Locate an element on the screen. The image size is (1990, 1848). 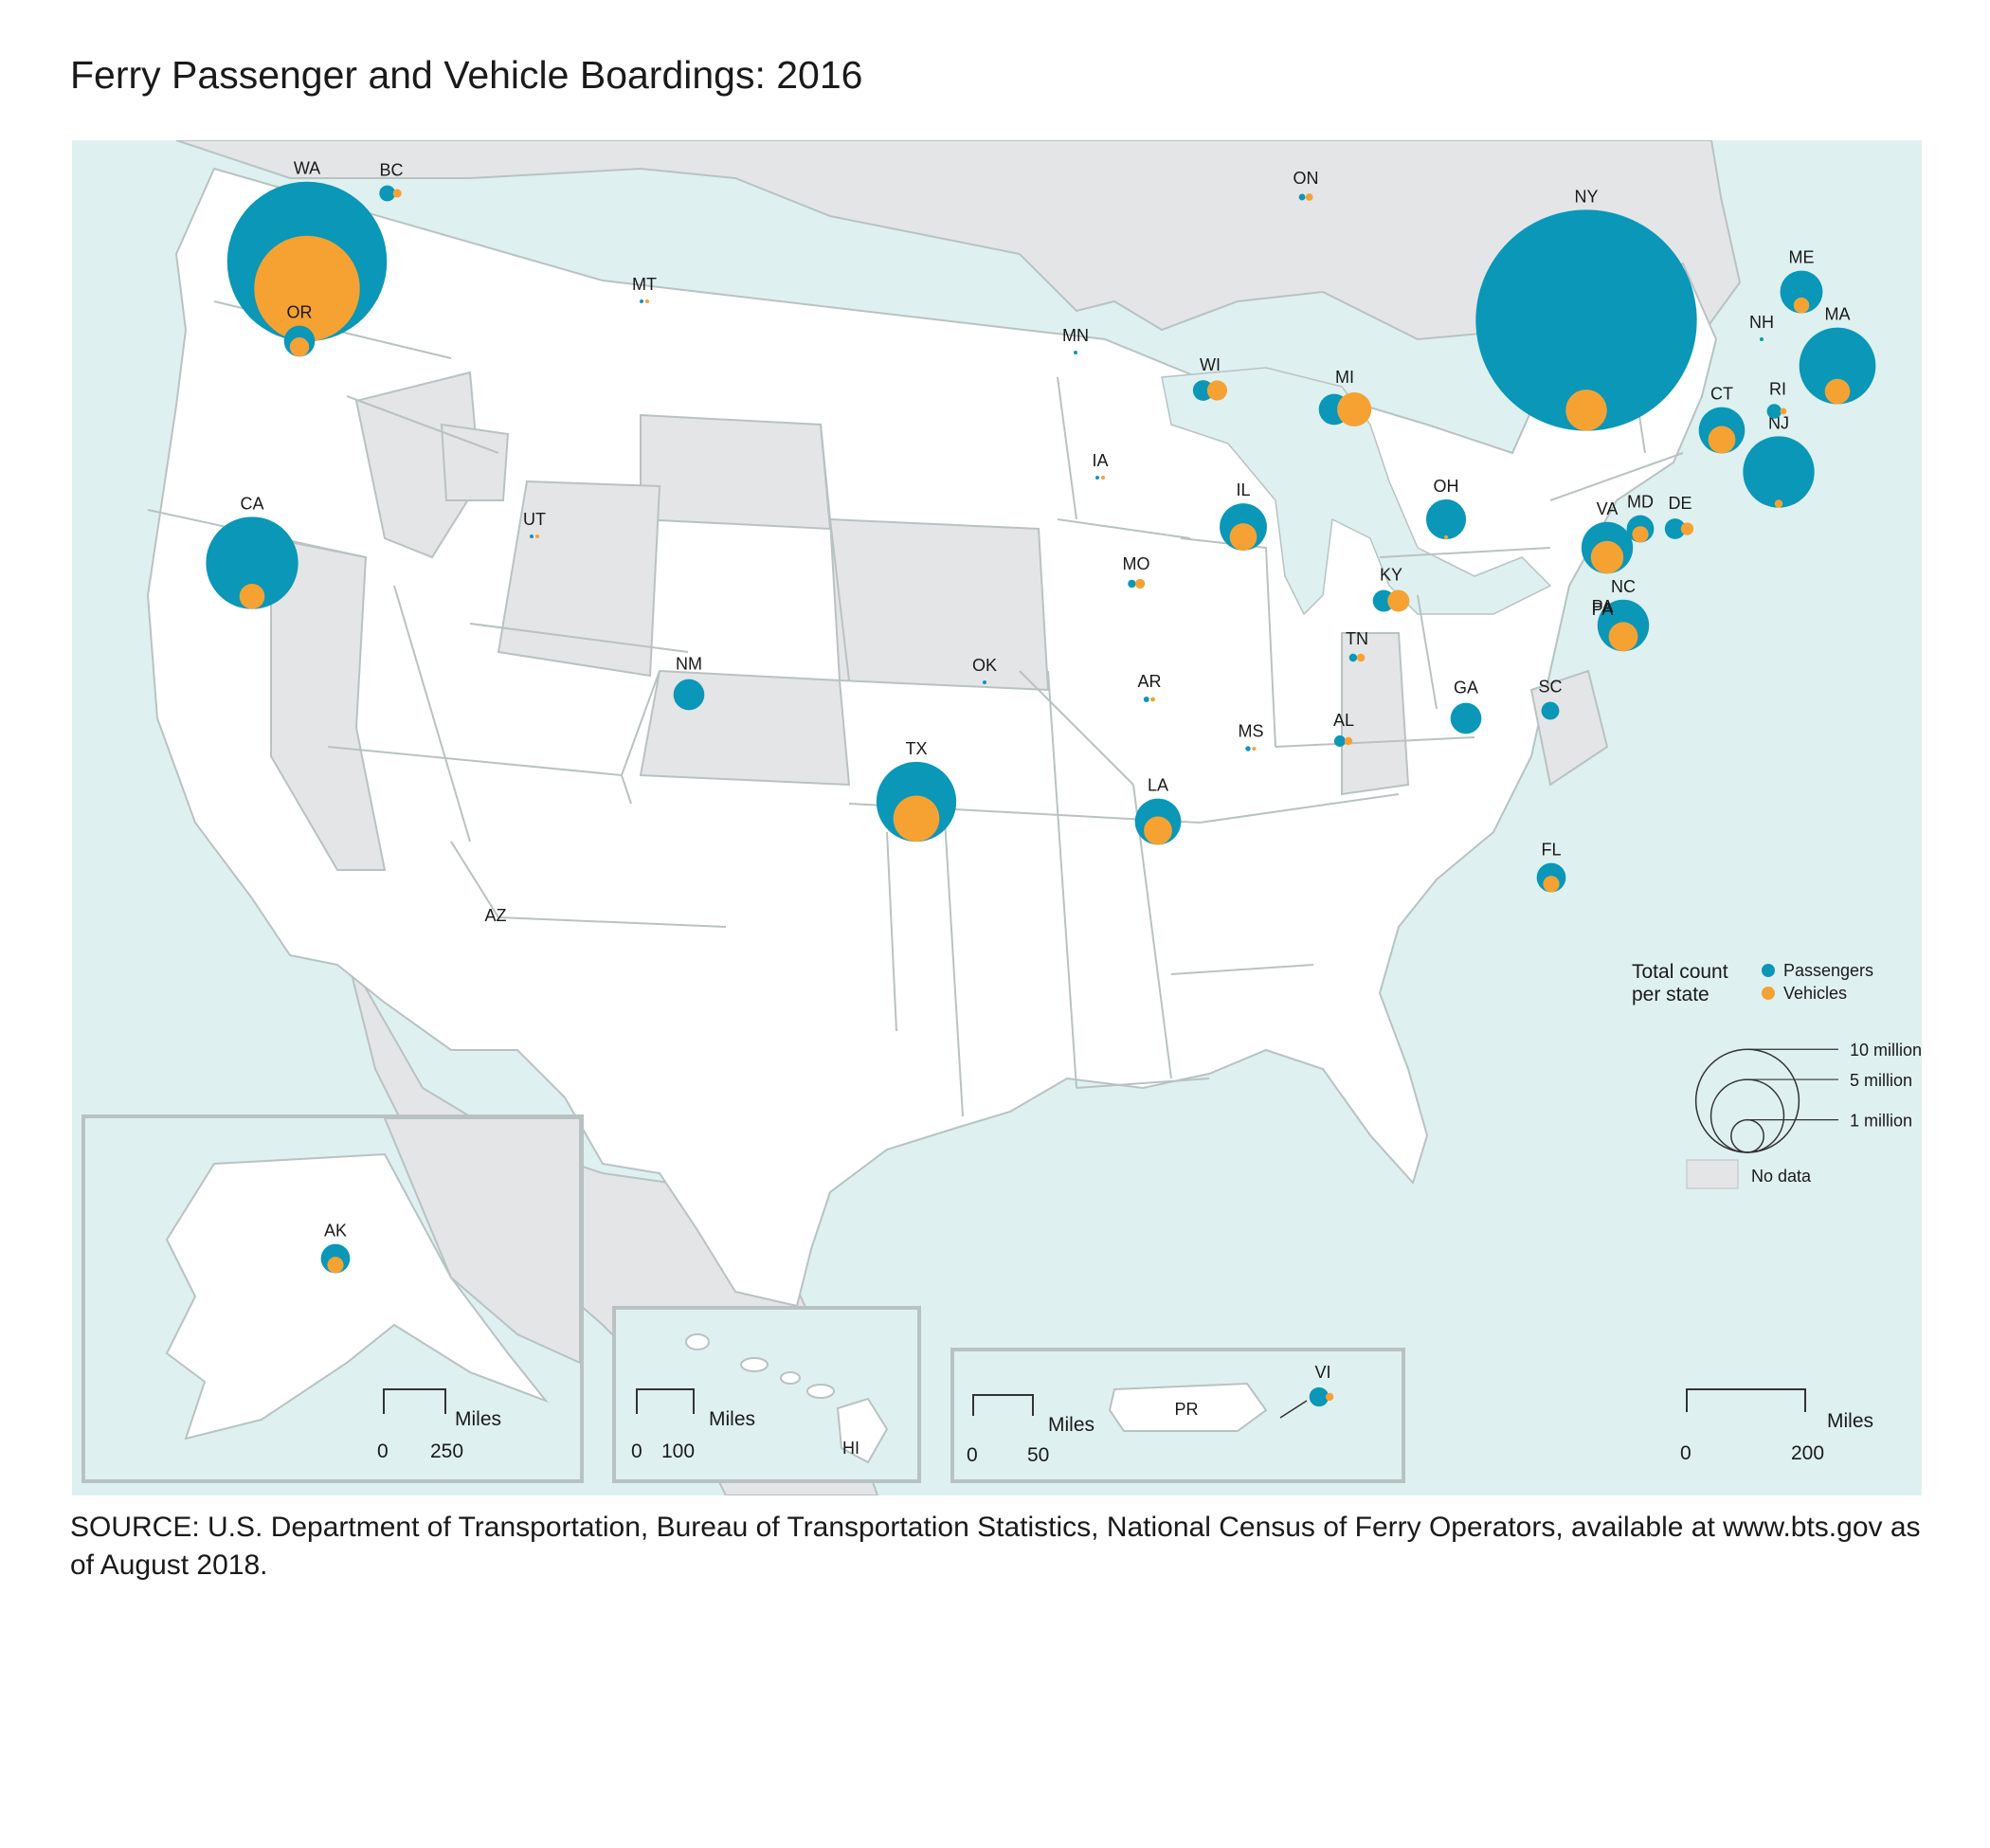
state-symbol-il: IL is located at coordinates (1243, 516).